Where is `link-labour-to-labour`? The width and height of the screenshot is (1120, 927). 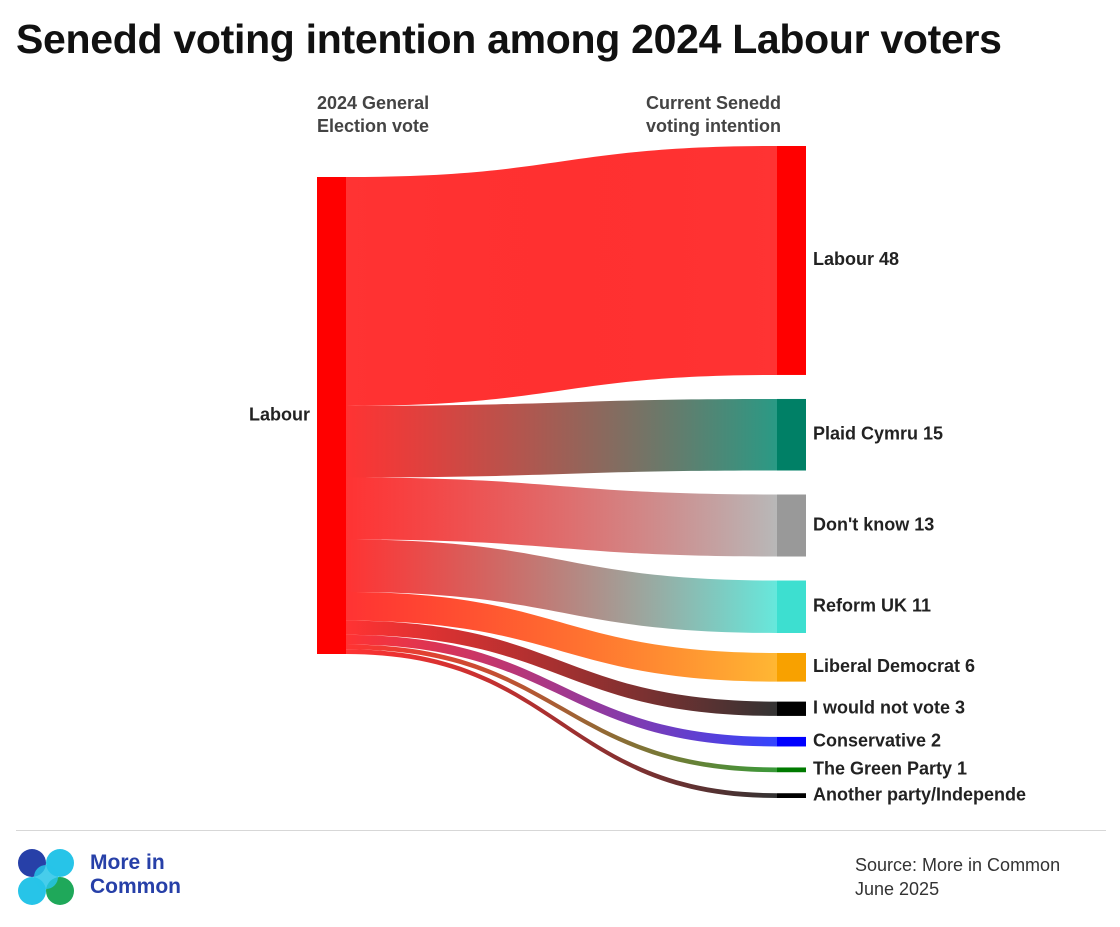 link-labour-to-labour is located at coordinates (561, 276).